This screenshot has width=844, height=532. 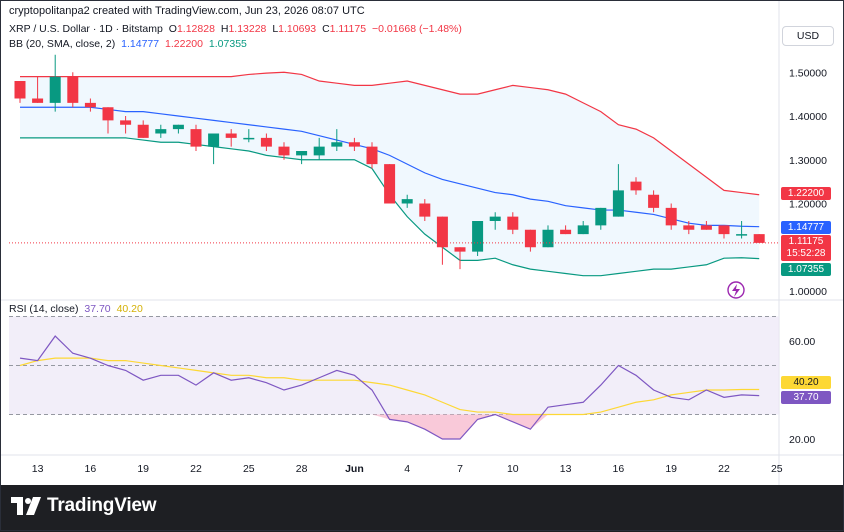 What do you see at coordinates (102, 505) in the screenshot?
I see `tradingview-wordmark: TradingView` at bounding box center [102, 505].